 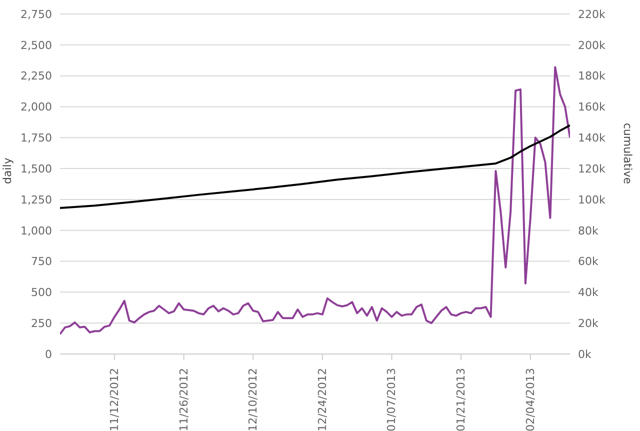 What do you see at coordinates (391, 399) in the screenshot?
I see `x-tick-label: 01/07/2013` at bounding box center [391, 399].